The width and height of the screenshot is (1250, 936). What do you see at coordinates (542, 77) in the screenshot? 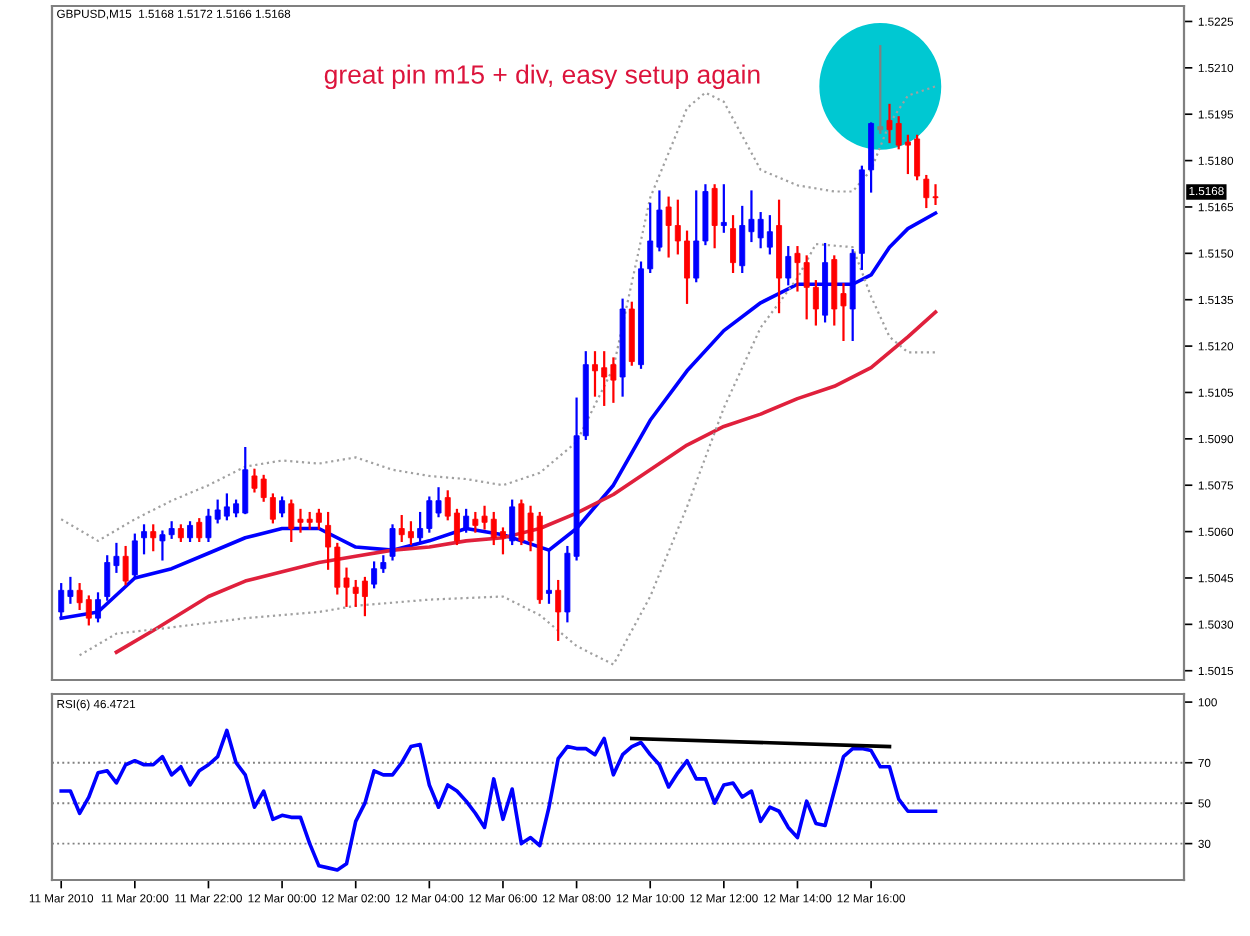
I see `annotation: great pin m15 + div, easy setup again` at bounding box center [542, 77].